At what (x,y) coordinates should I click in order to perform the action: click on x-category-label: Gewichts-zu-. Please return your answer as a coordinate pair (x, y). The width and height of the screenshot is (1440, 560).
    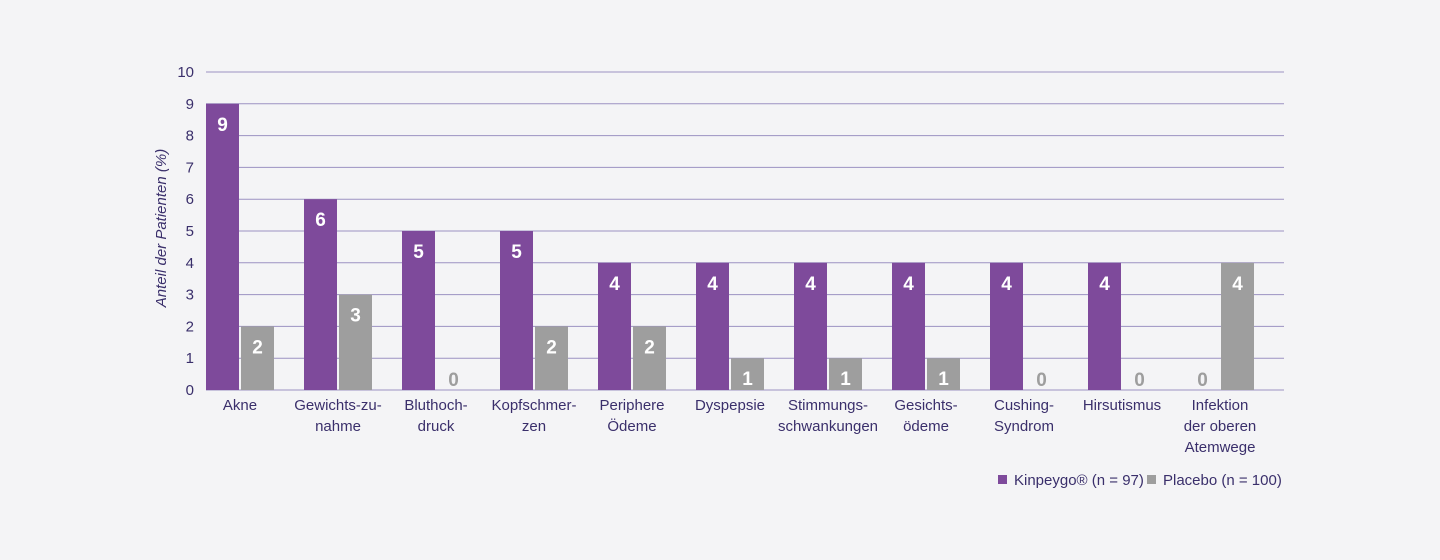
    Looking at the image, I should click on (338, 405).